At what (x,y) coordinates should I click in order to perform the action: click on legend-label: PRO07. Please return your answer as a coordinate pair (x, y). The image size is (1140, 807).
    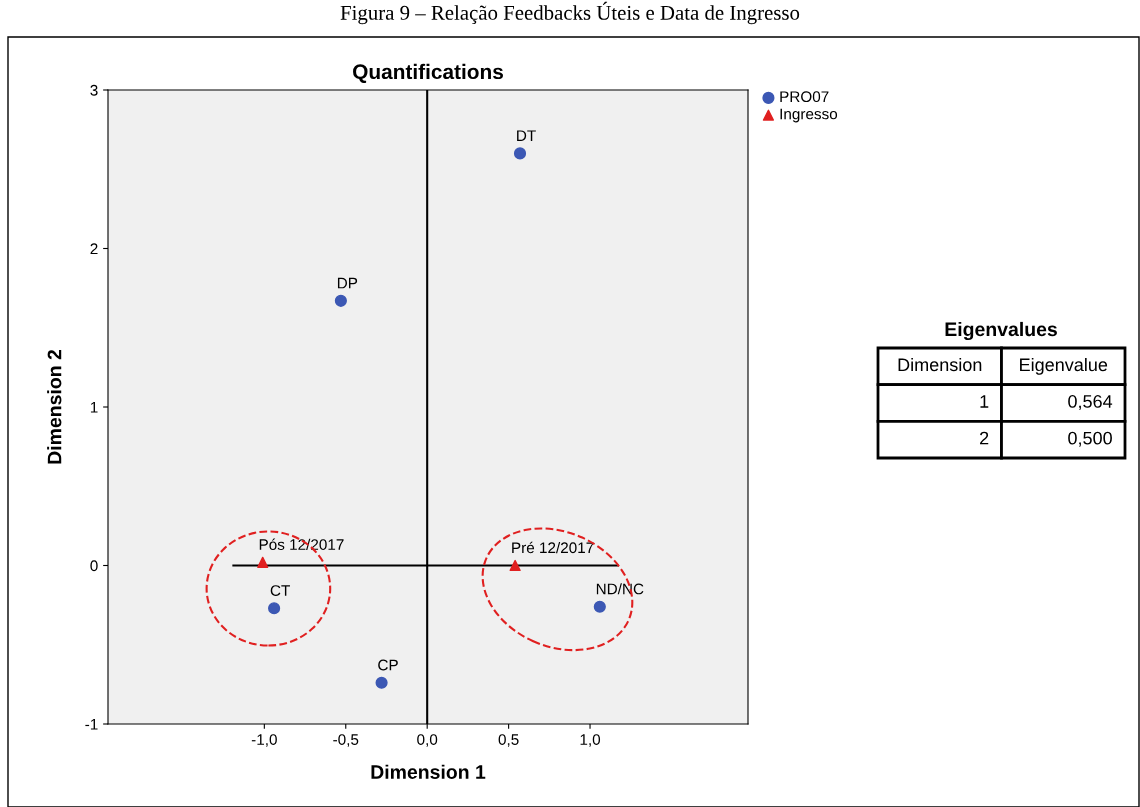
    Looking at the image, I should click on (804, 97).